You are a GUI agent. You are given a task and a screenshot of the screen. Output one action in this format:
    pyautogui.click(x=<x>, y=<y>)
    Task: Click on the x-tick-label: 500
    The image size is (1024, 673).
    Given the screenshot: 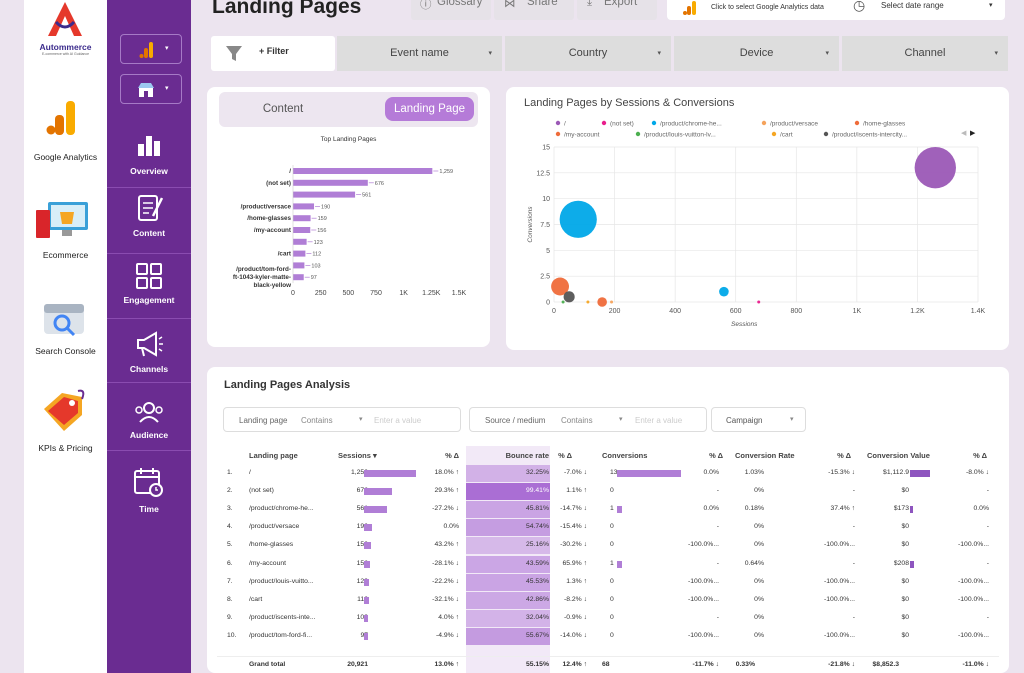 What is the action you would take?
    pyautogui.click(x=348, y=293)
    